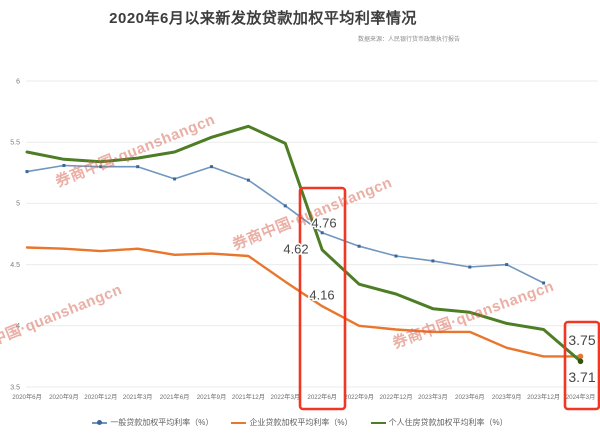 The width and height of the screenshot is (600, 438). I want to click on chart-title: 2020年6月以来新发放贷款加权平均利率情况, so click(263, 18).